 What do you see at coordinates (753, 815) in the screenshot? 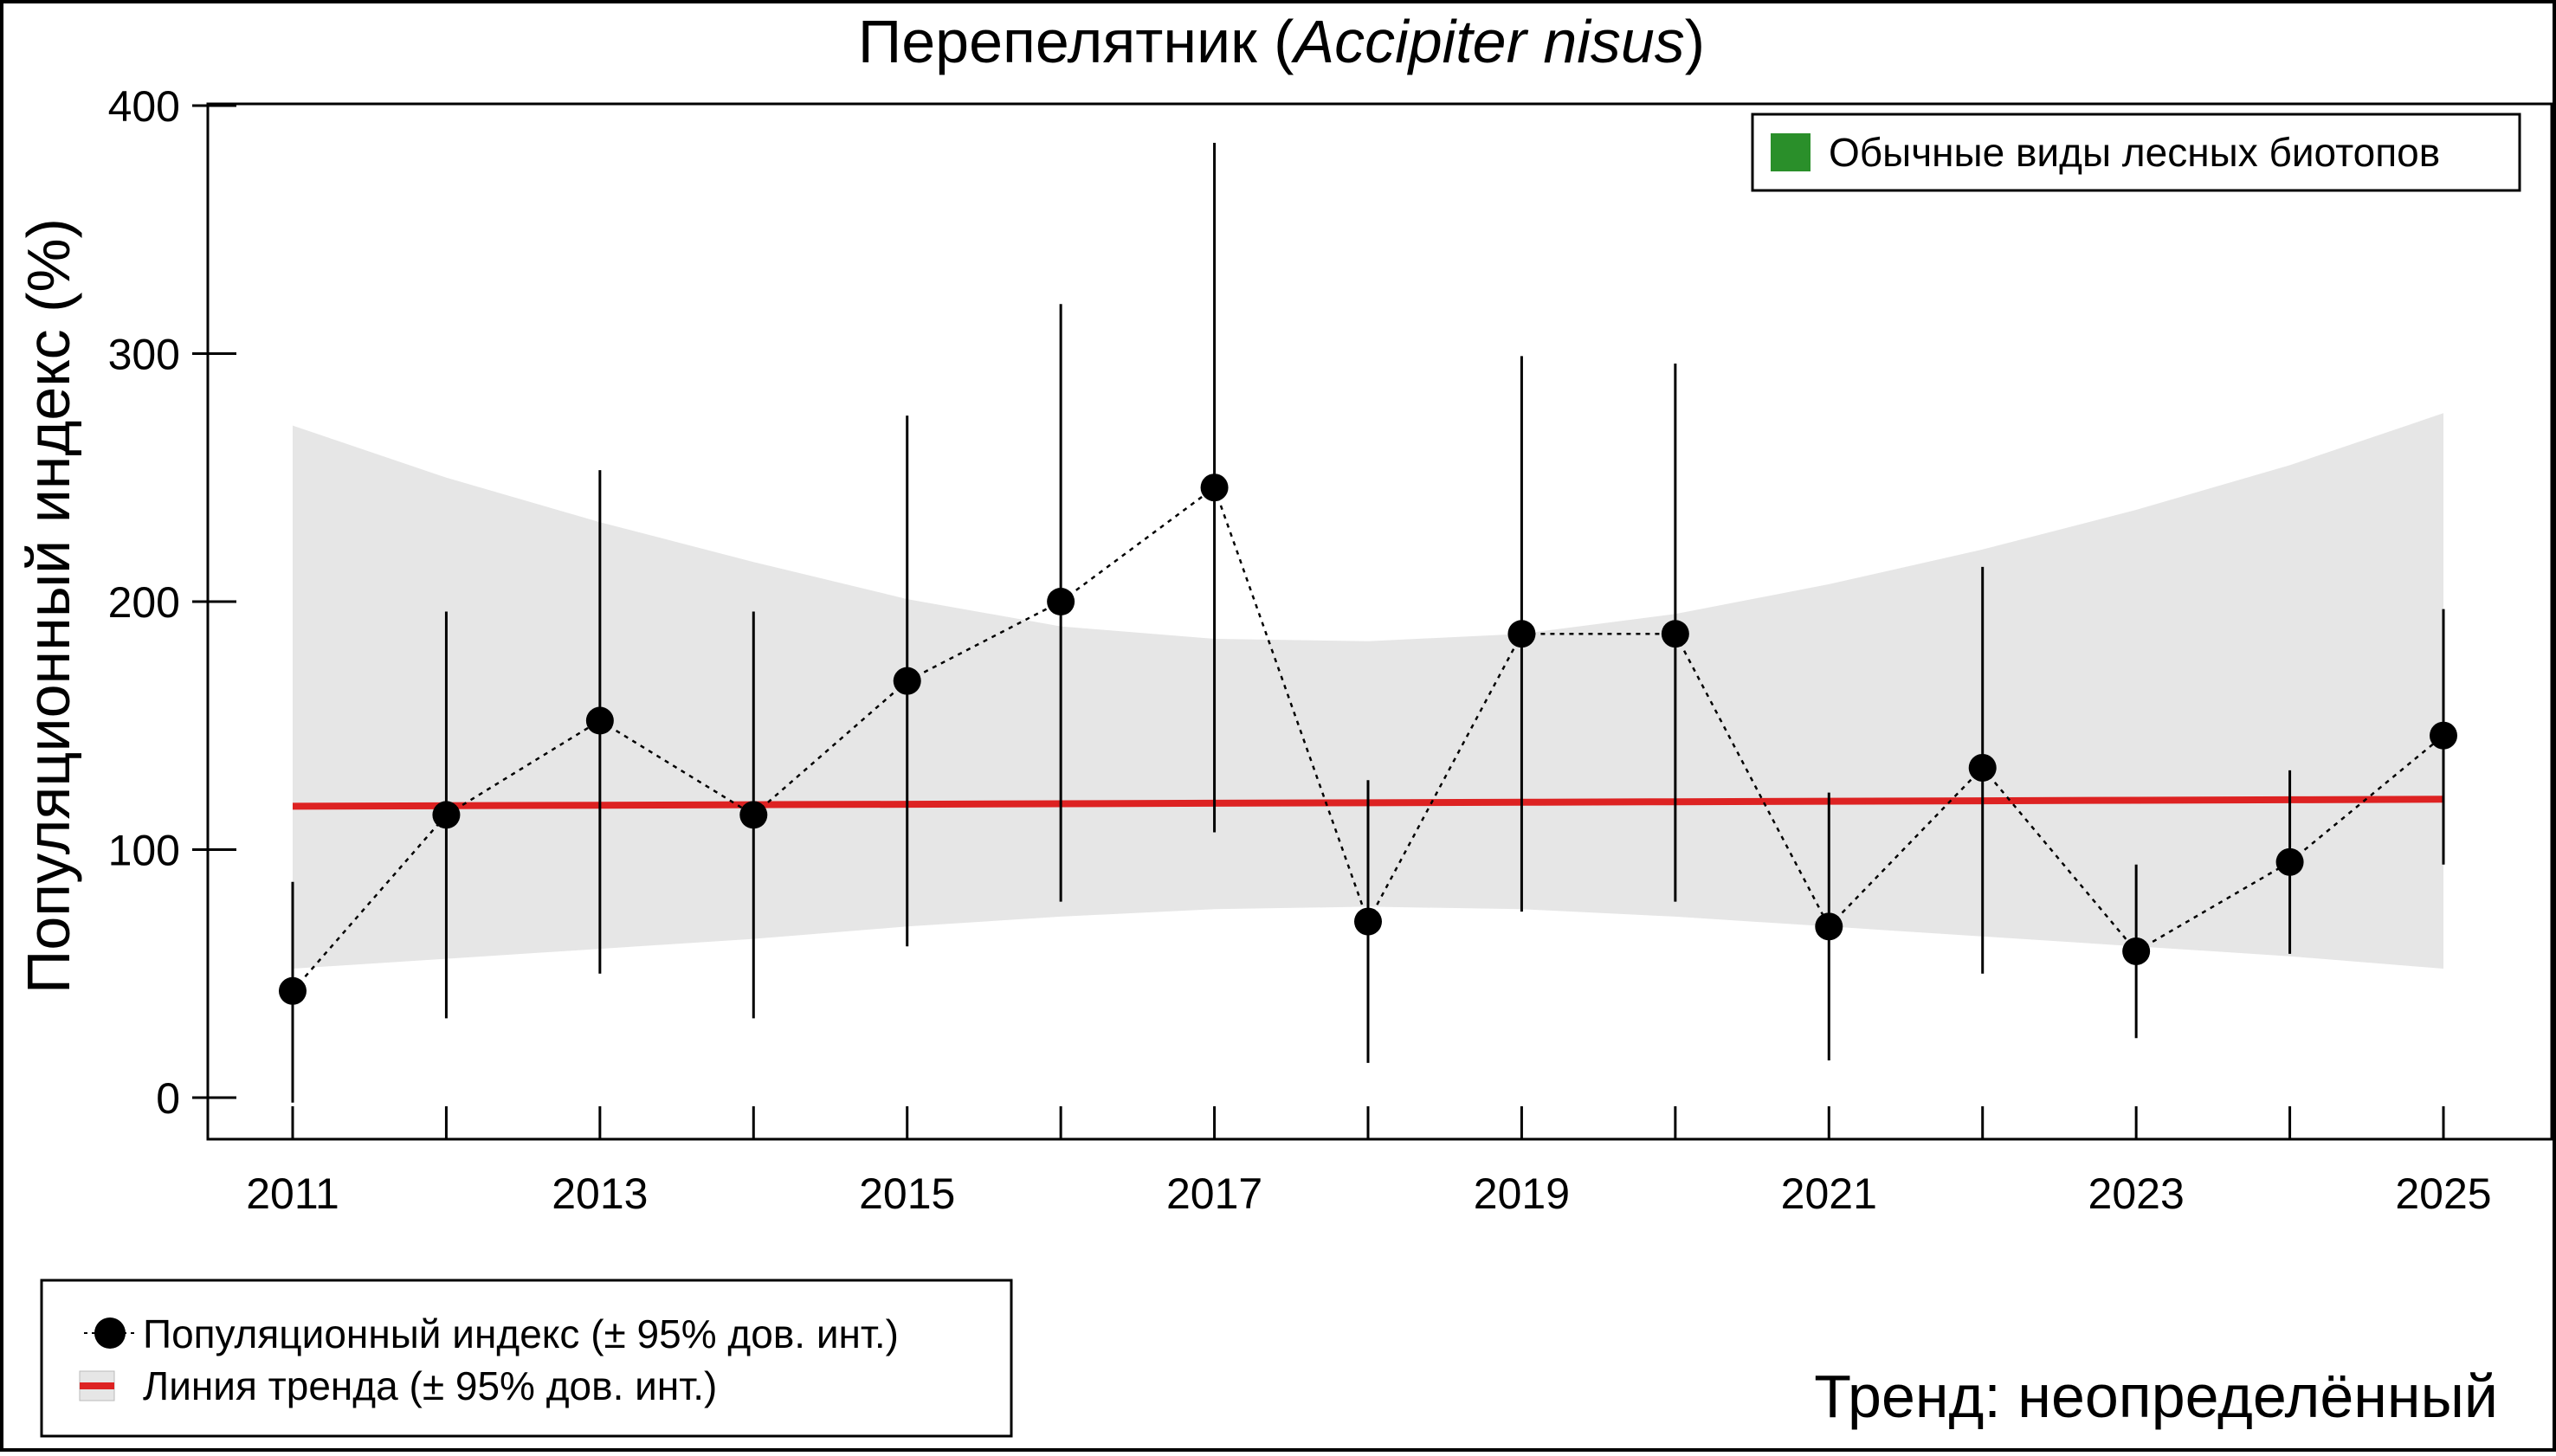
I see `index-point-2014` at bounding box center [753, 815].